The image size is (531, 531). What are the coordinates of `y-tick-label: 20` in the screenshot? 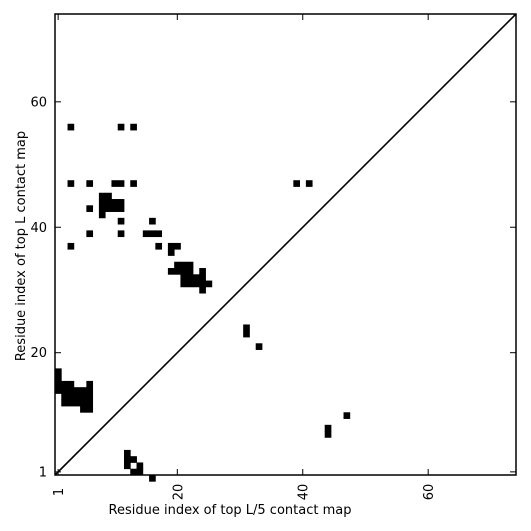 It's located at (38, 353).